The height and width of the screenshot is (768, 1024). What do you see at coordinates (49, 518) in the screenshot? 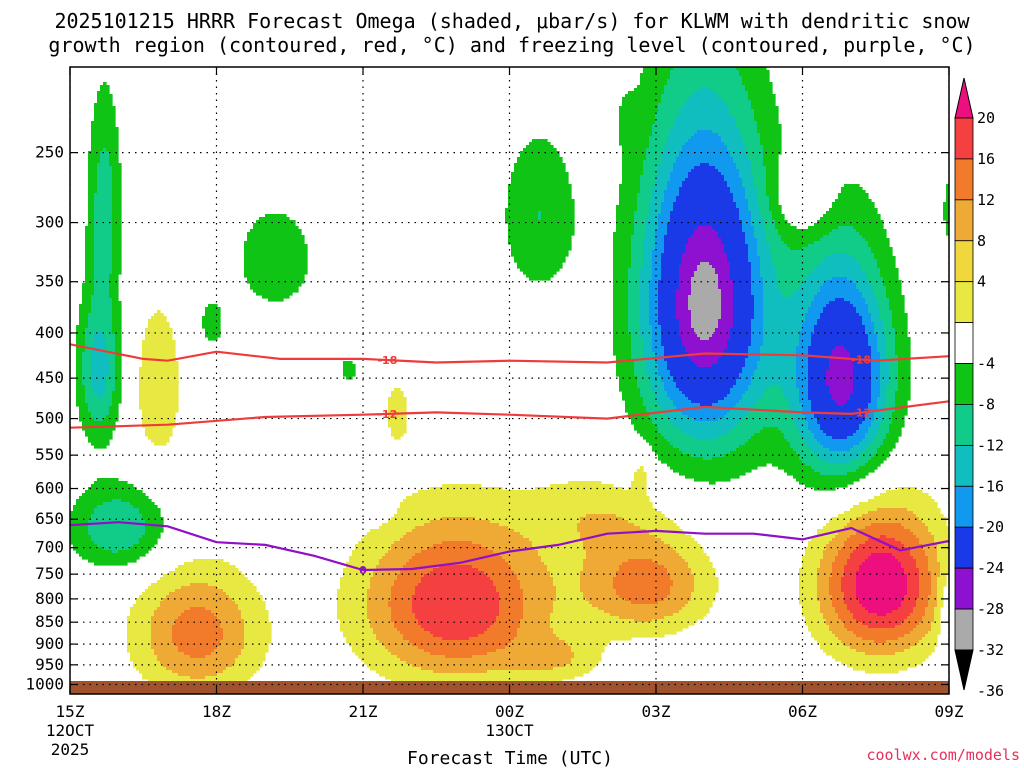
I see `y-tick-label: 650` at bounding box center [49, 518].